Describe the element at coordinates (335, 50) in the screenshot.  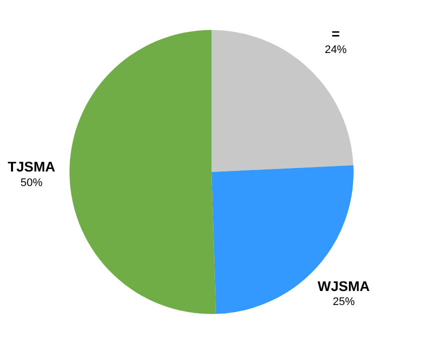
I see `data-label: 24%` at that location.